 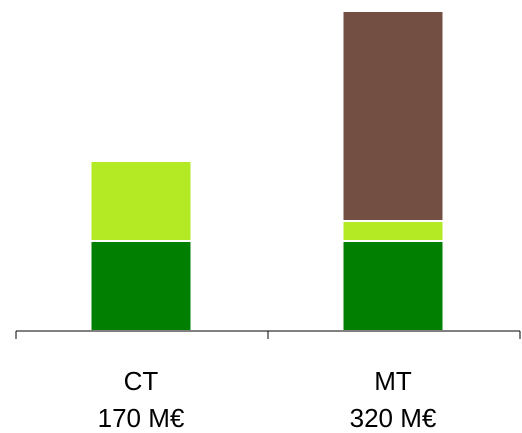 I want to click on x-axis, so click(x=268, y=334).